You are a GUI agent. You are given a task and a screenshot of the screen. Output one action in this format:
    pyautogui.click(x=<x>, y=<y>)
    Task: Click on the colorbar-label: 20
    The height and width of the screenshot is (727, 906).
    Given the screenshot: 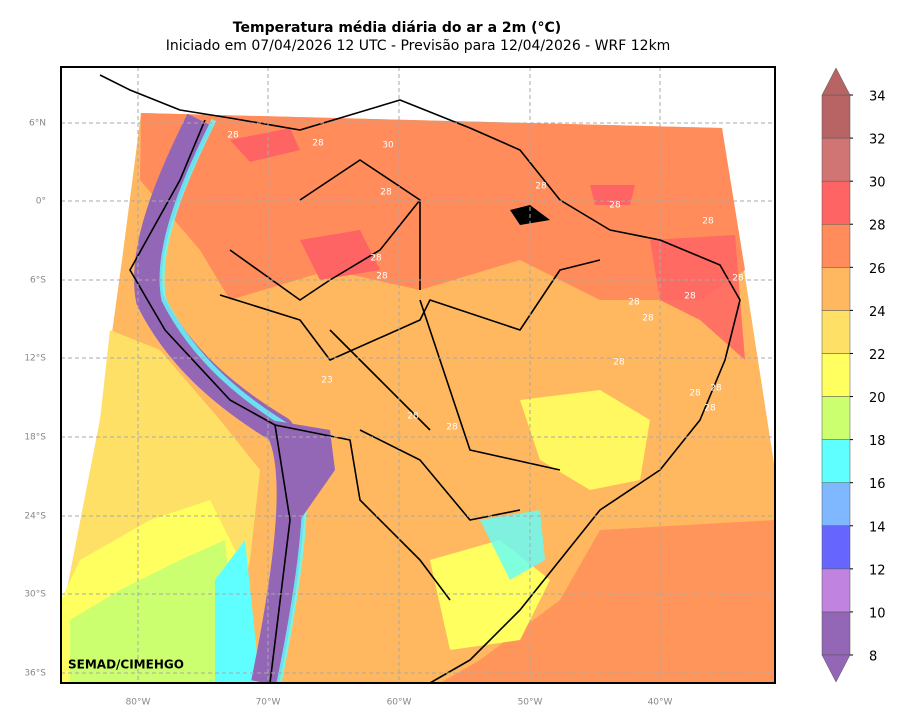 What is the action you would take?
    pyautogui.click(x=877, y=398)
    